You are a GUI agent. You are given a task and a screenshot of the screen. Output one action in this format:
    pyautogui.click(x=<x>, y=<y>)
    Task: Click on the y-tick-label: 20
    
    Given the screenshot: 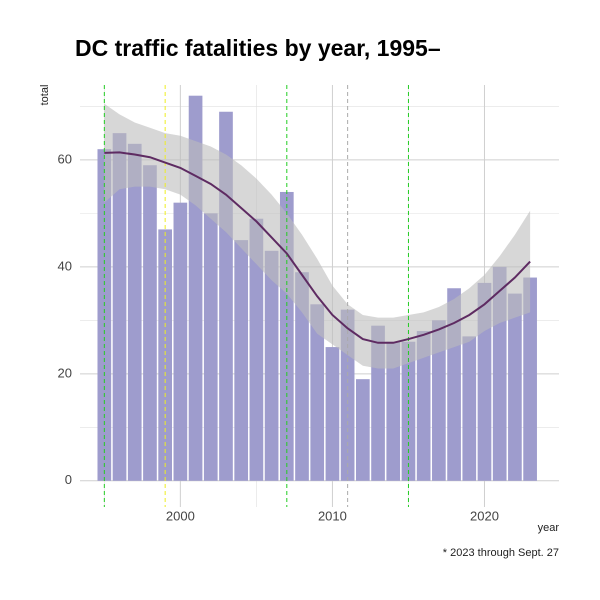 What is the action you would take?
    pyautogui.click(x=65, y=372)
    